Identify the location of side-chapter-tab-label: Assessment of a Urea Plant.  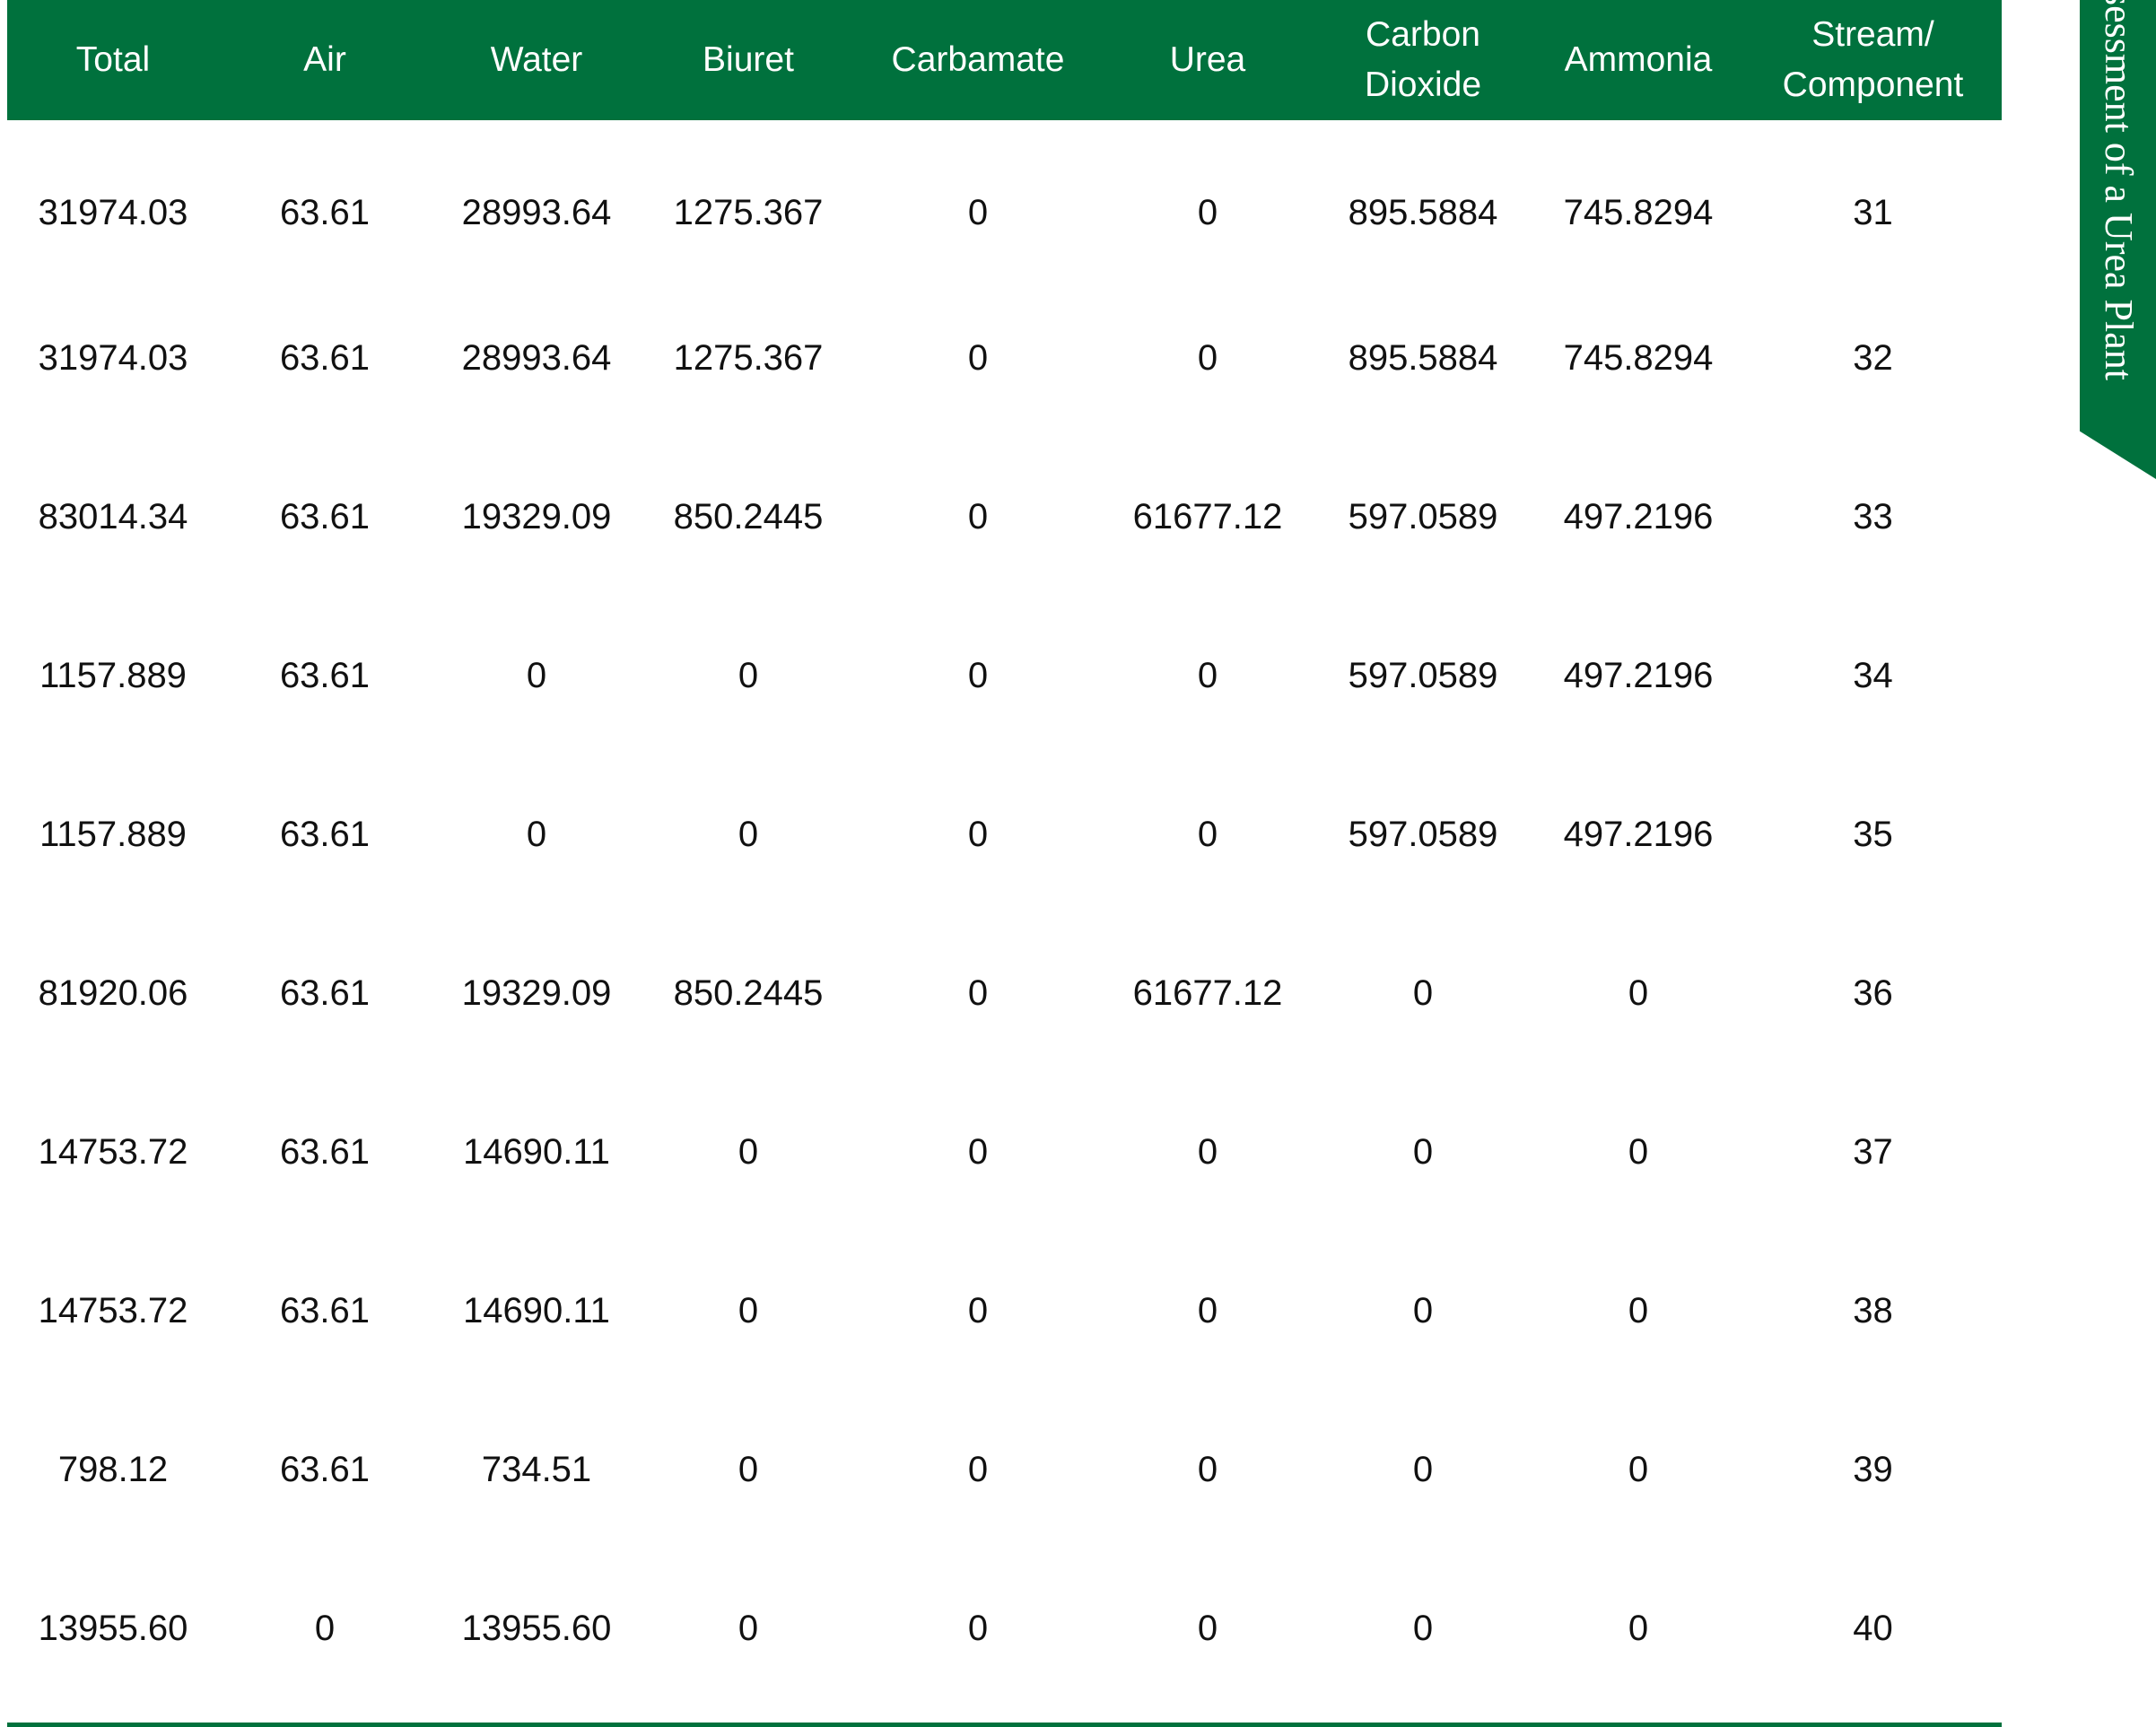
(2118, 190).